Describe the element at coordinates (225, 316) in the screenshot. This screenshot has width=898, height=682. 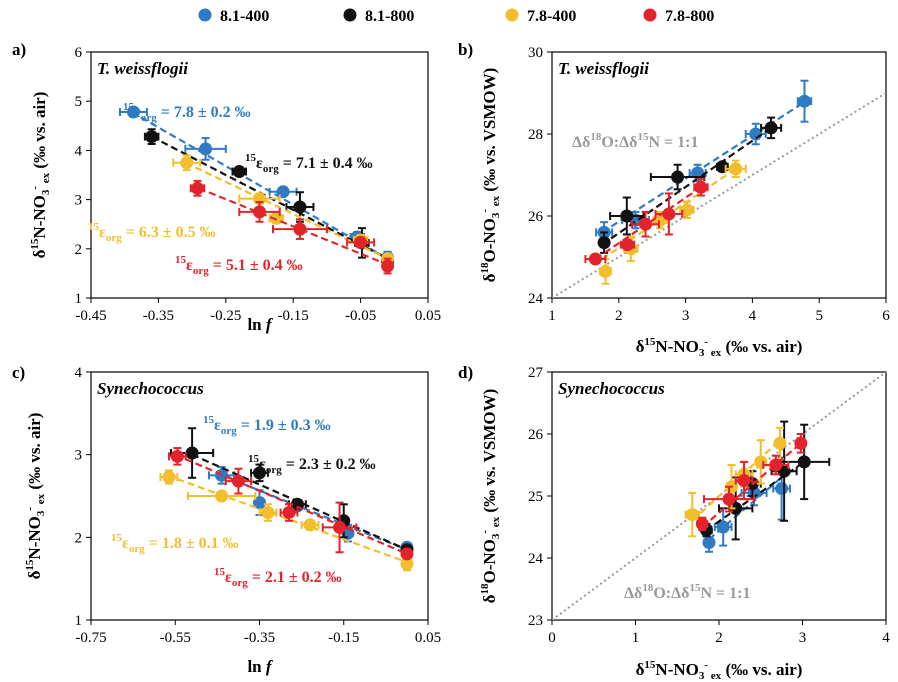
I see `x-tick-label: -0.25` at that location.